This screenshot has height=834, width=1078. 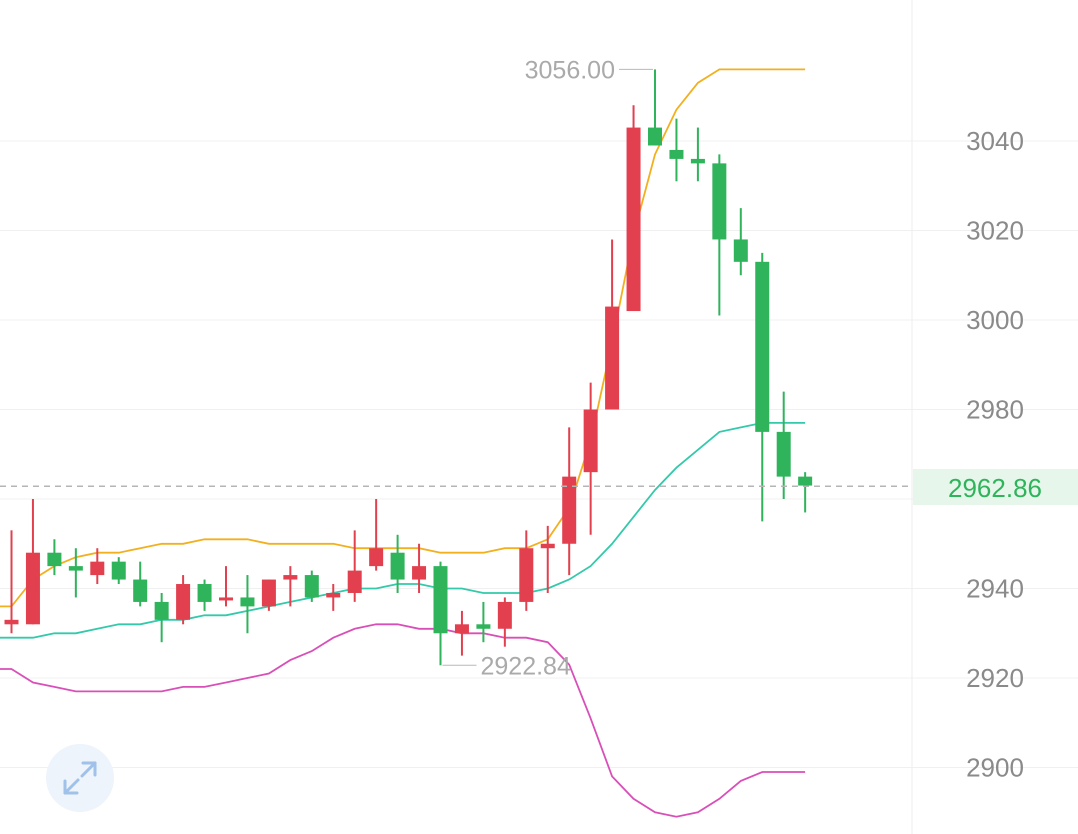 What do you see at coordinates (995, 410) in the screenshot?
I see `y-tick-label: 2980` at bounding box center [995, 410].